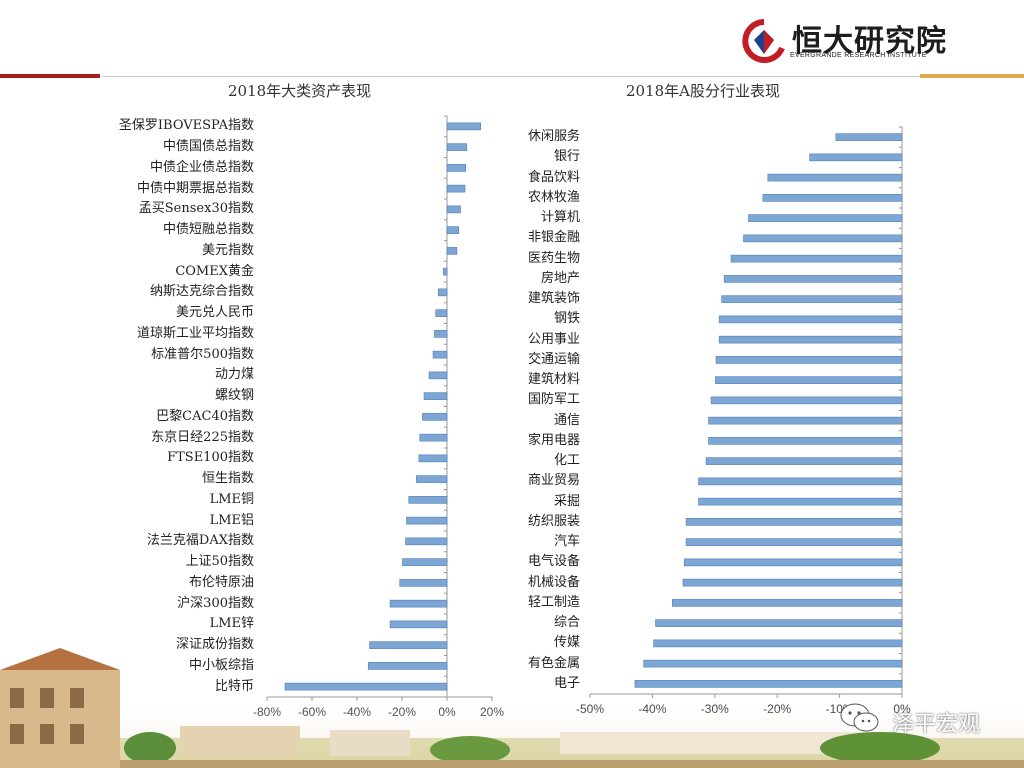 Image resolution: width=1024 pixels, height=768 pixels. Describe the element at coordinates (553, 197) in the screenshot. I see `chart-1-category-label: 农林牧渔` at that location.